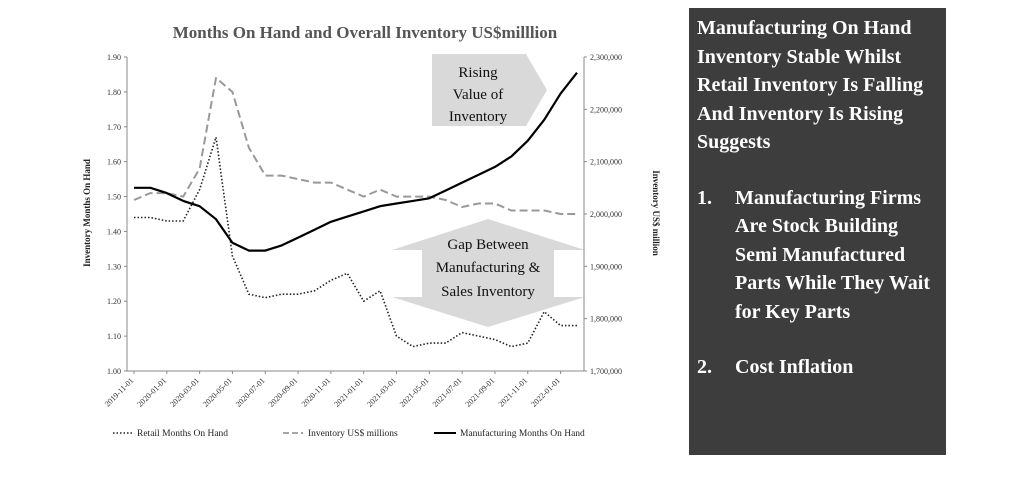 This screenshot has height=499, width=1024. I want to click on rising-annotation-line-3: Inventory, so click(478, 117).